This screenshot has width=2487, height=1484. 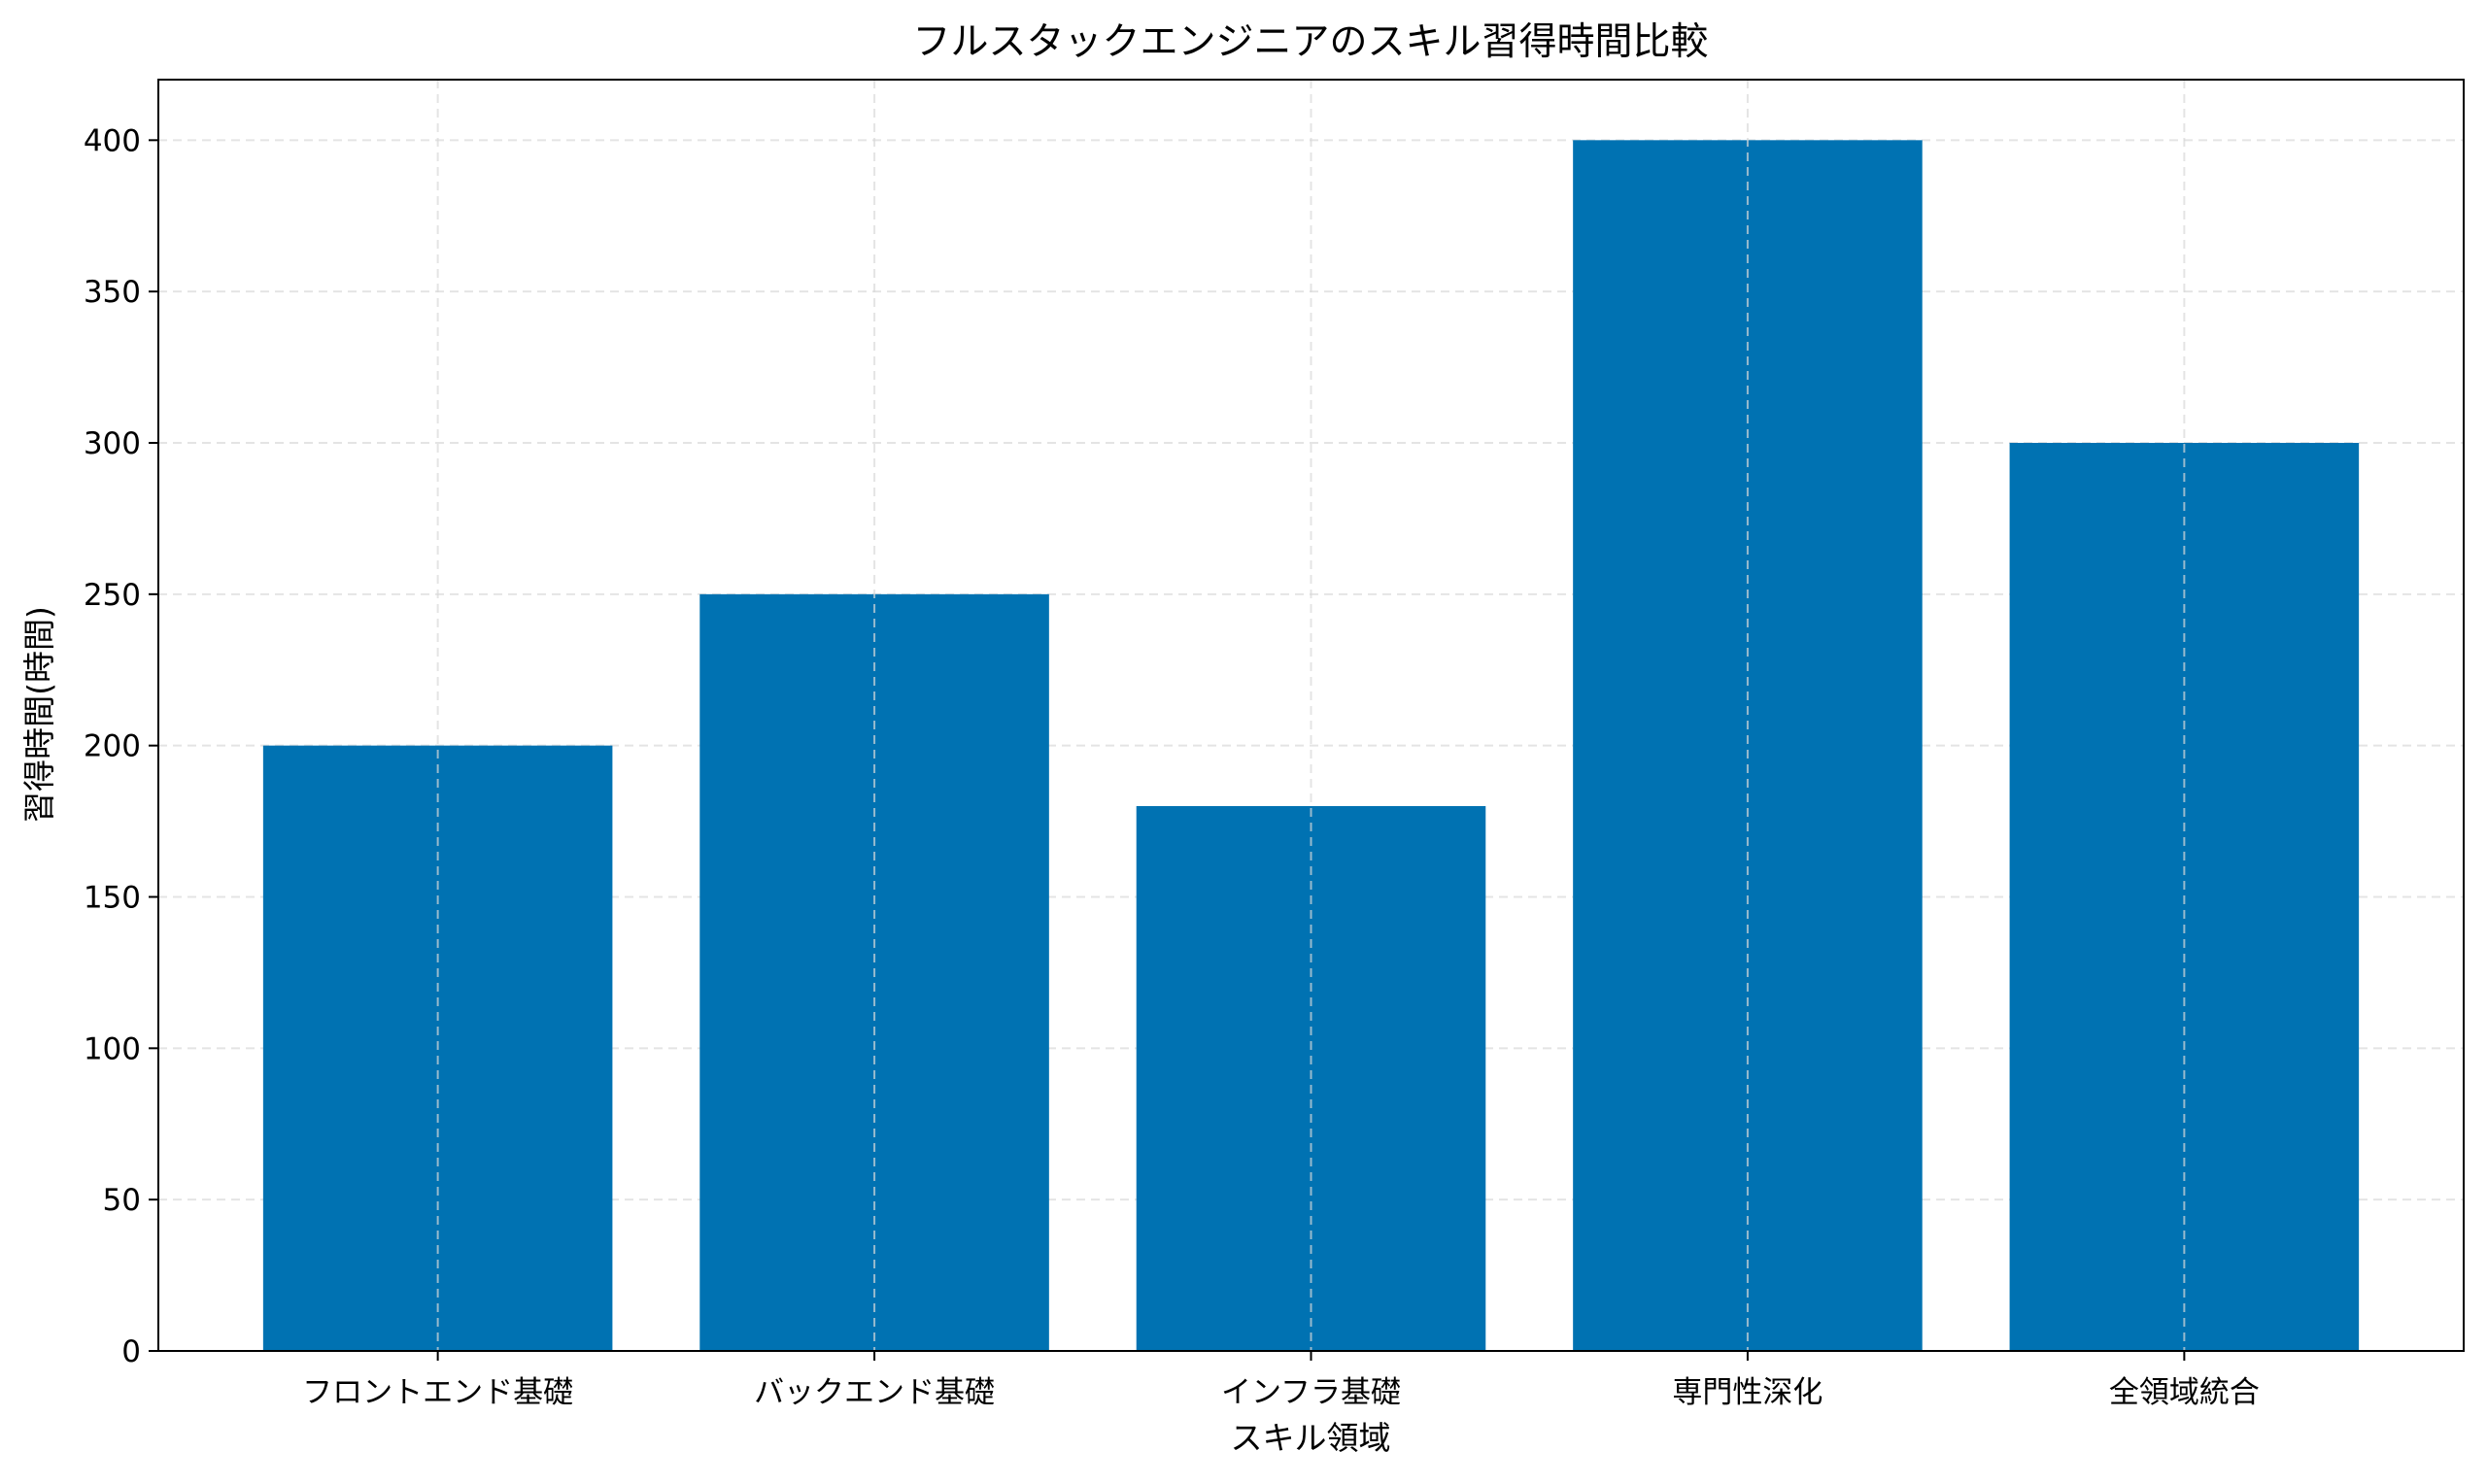 I want to click on x-tick-label: バックエンド基礎, so click(x=874, y=1392).